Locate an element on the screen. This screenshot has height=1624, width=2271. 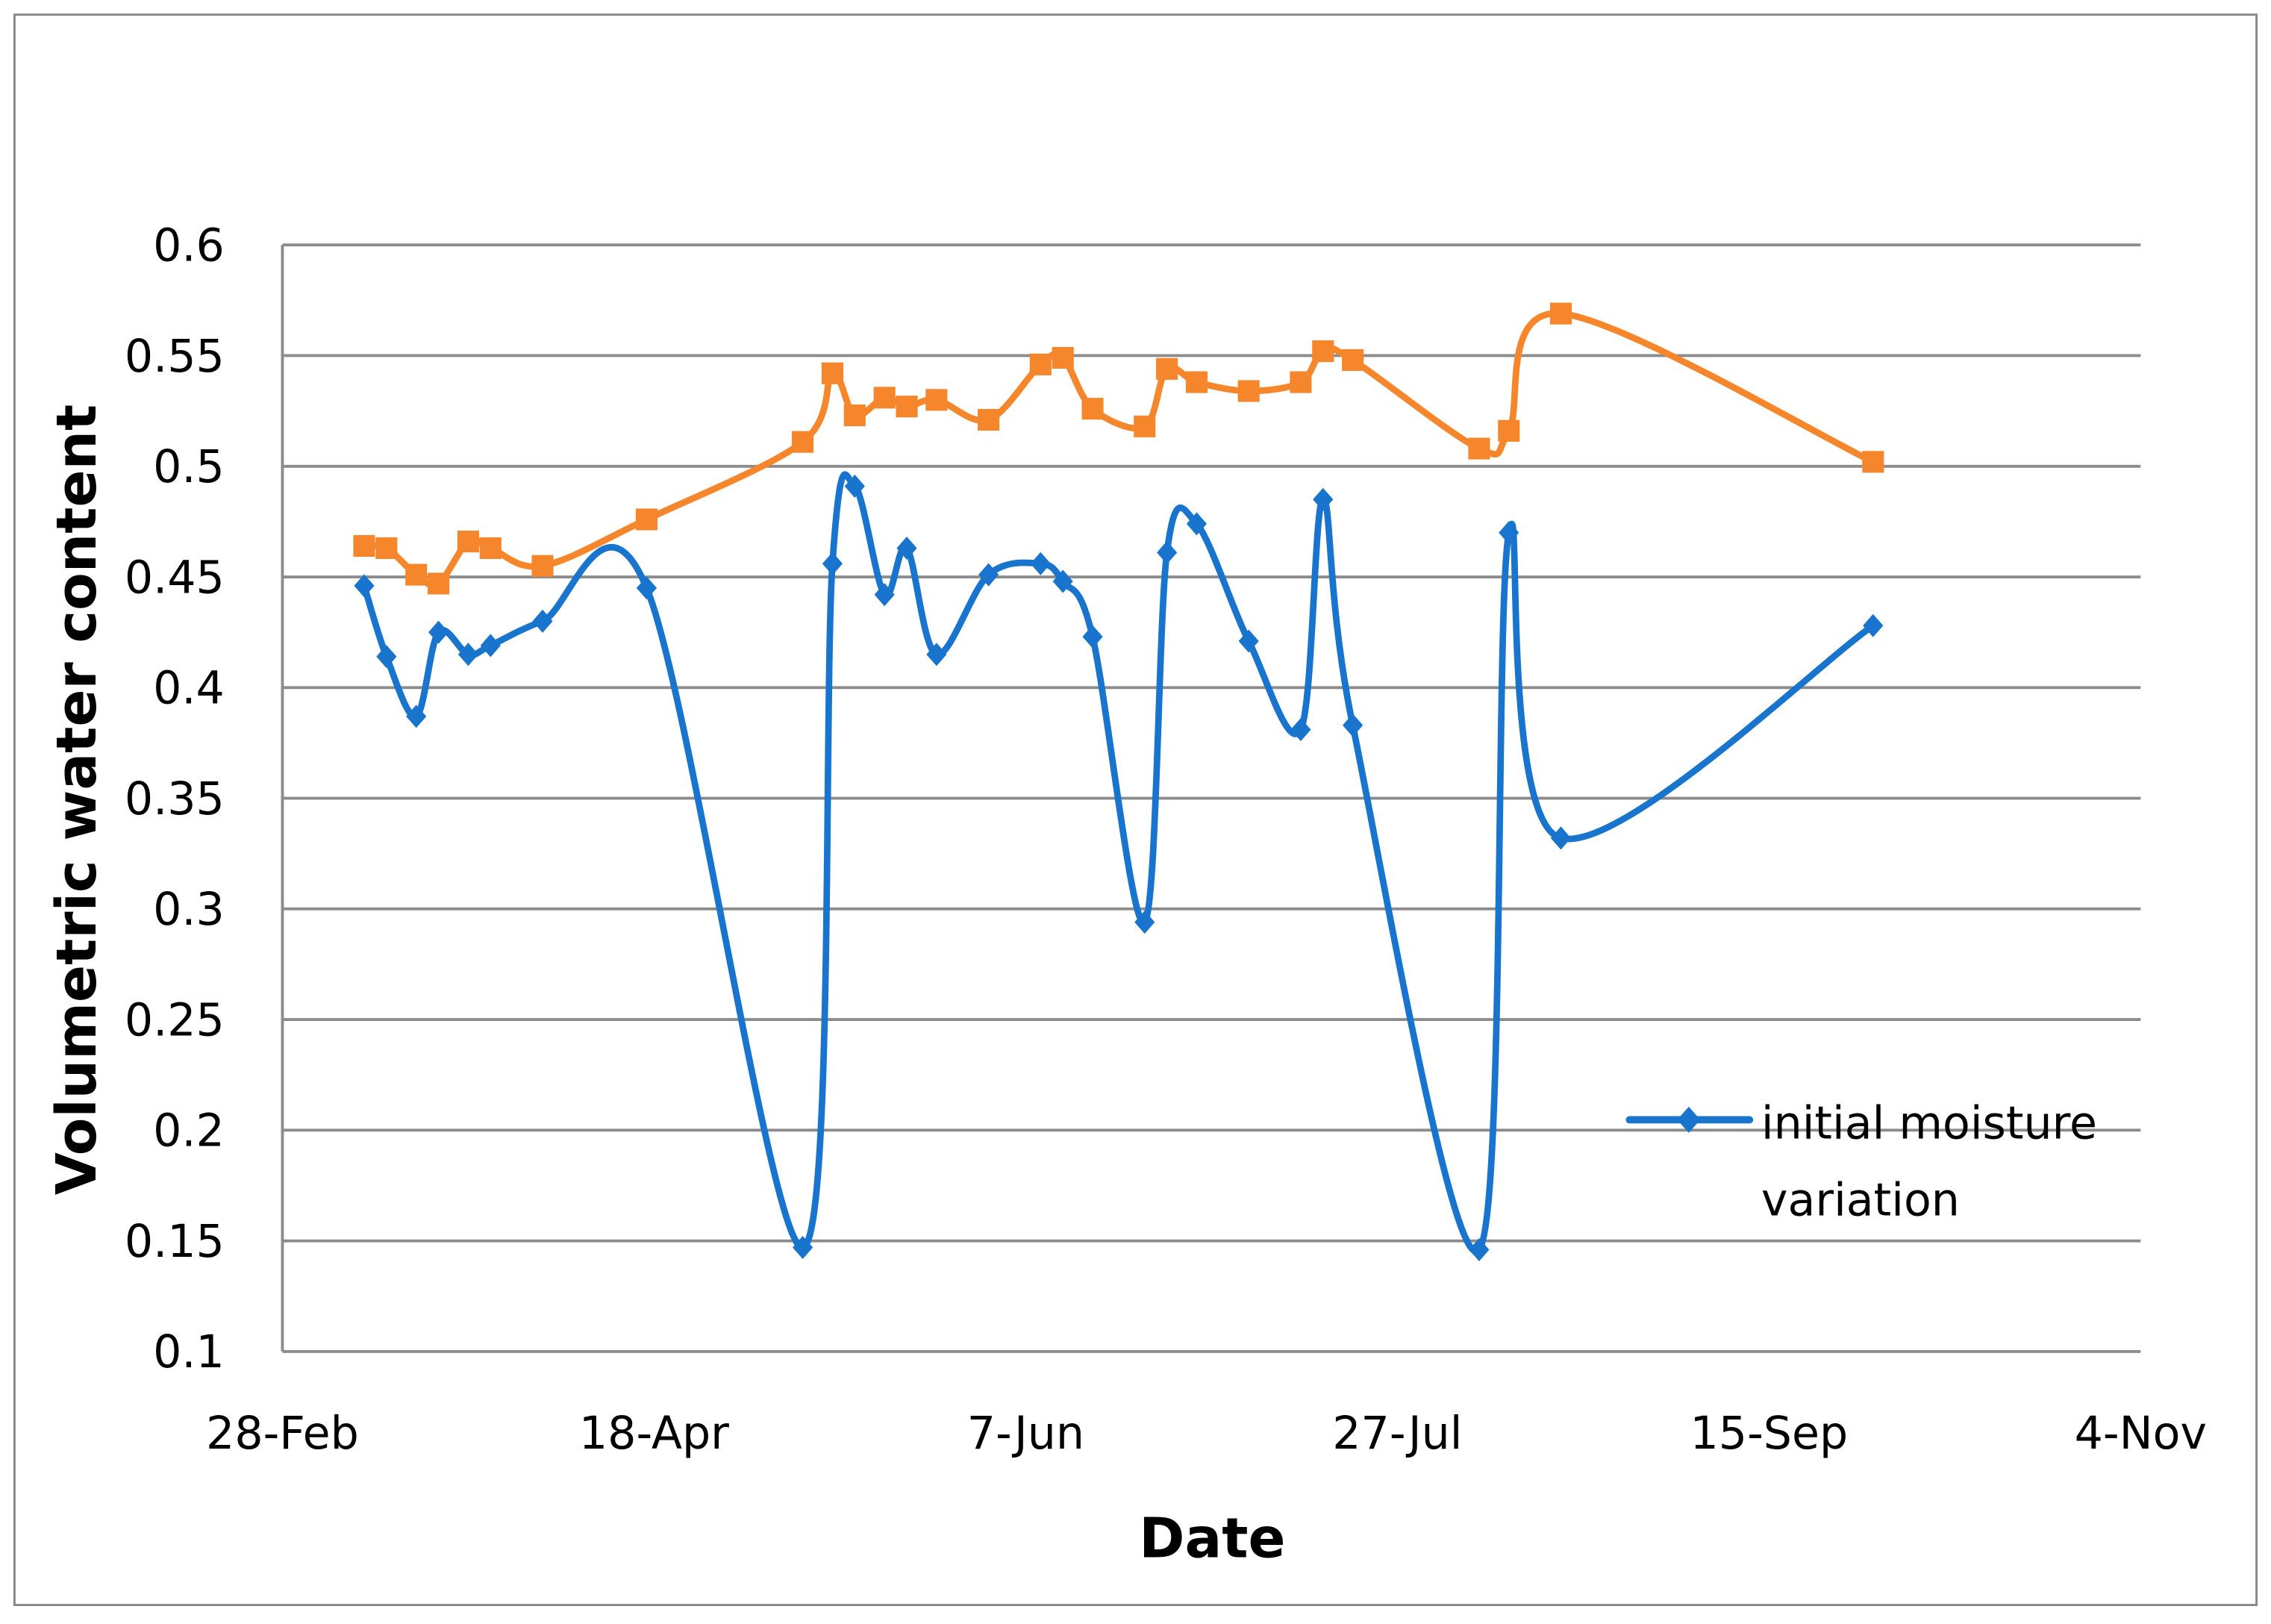
y-tick-label: 0.25 is located at coordinates (175, 1020).